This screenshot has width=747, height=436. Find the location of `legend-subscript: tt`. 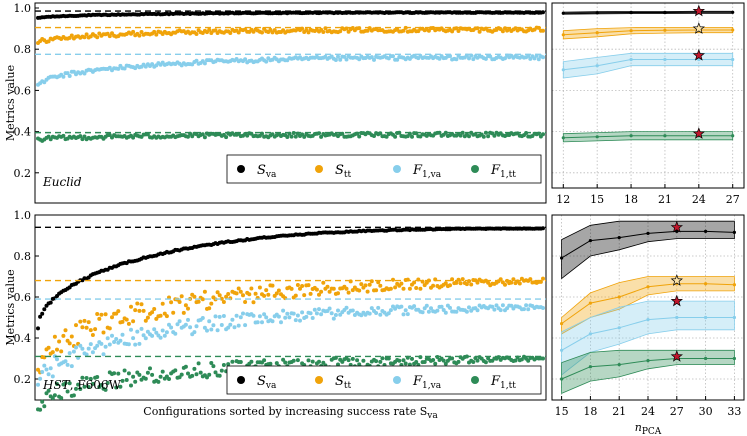

legend-subscript: tt is located at coordinates (348, 386).